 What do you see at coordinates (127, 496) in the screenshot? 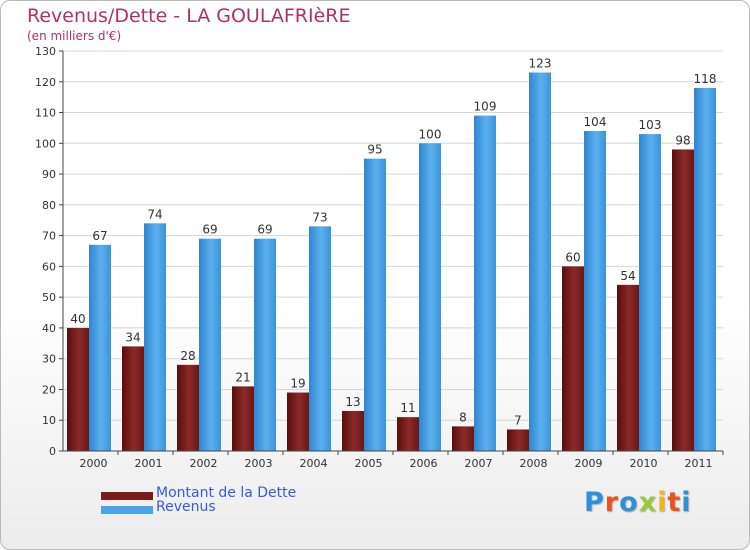
I see `legend-swatch-debt` at bounding box center [127, 496].